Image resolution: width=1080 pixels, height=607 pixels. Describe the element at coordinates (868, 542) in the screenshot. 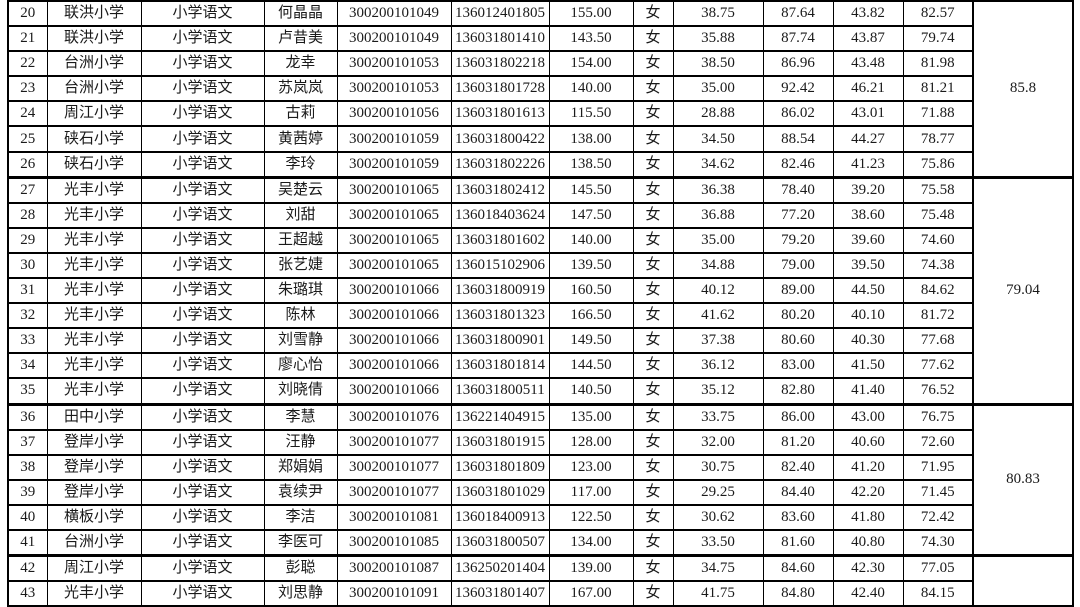

I see `cell-interview-converted: 40.80` at that location.